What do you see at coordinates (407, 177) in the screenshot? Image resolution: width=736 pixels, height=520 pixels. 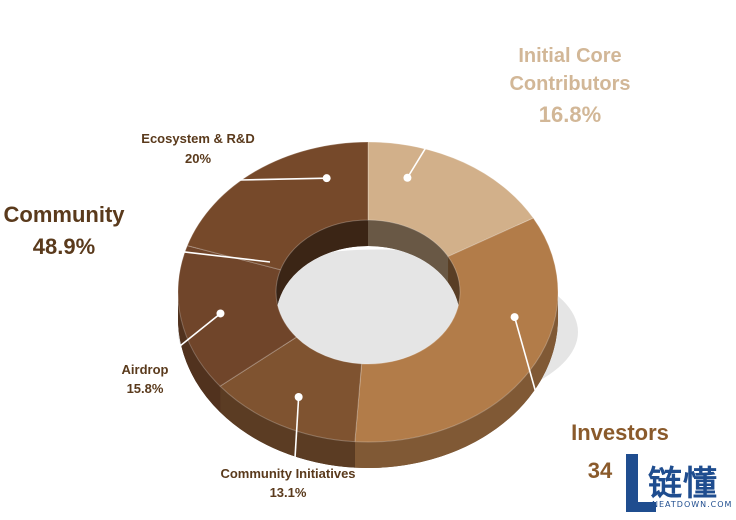 I see `leader-dot-icc` at bounding box center [407, 177].